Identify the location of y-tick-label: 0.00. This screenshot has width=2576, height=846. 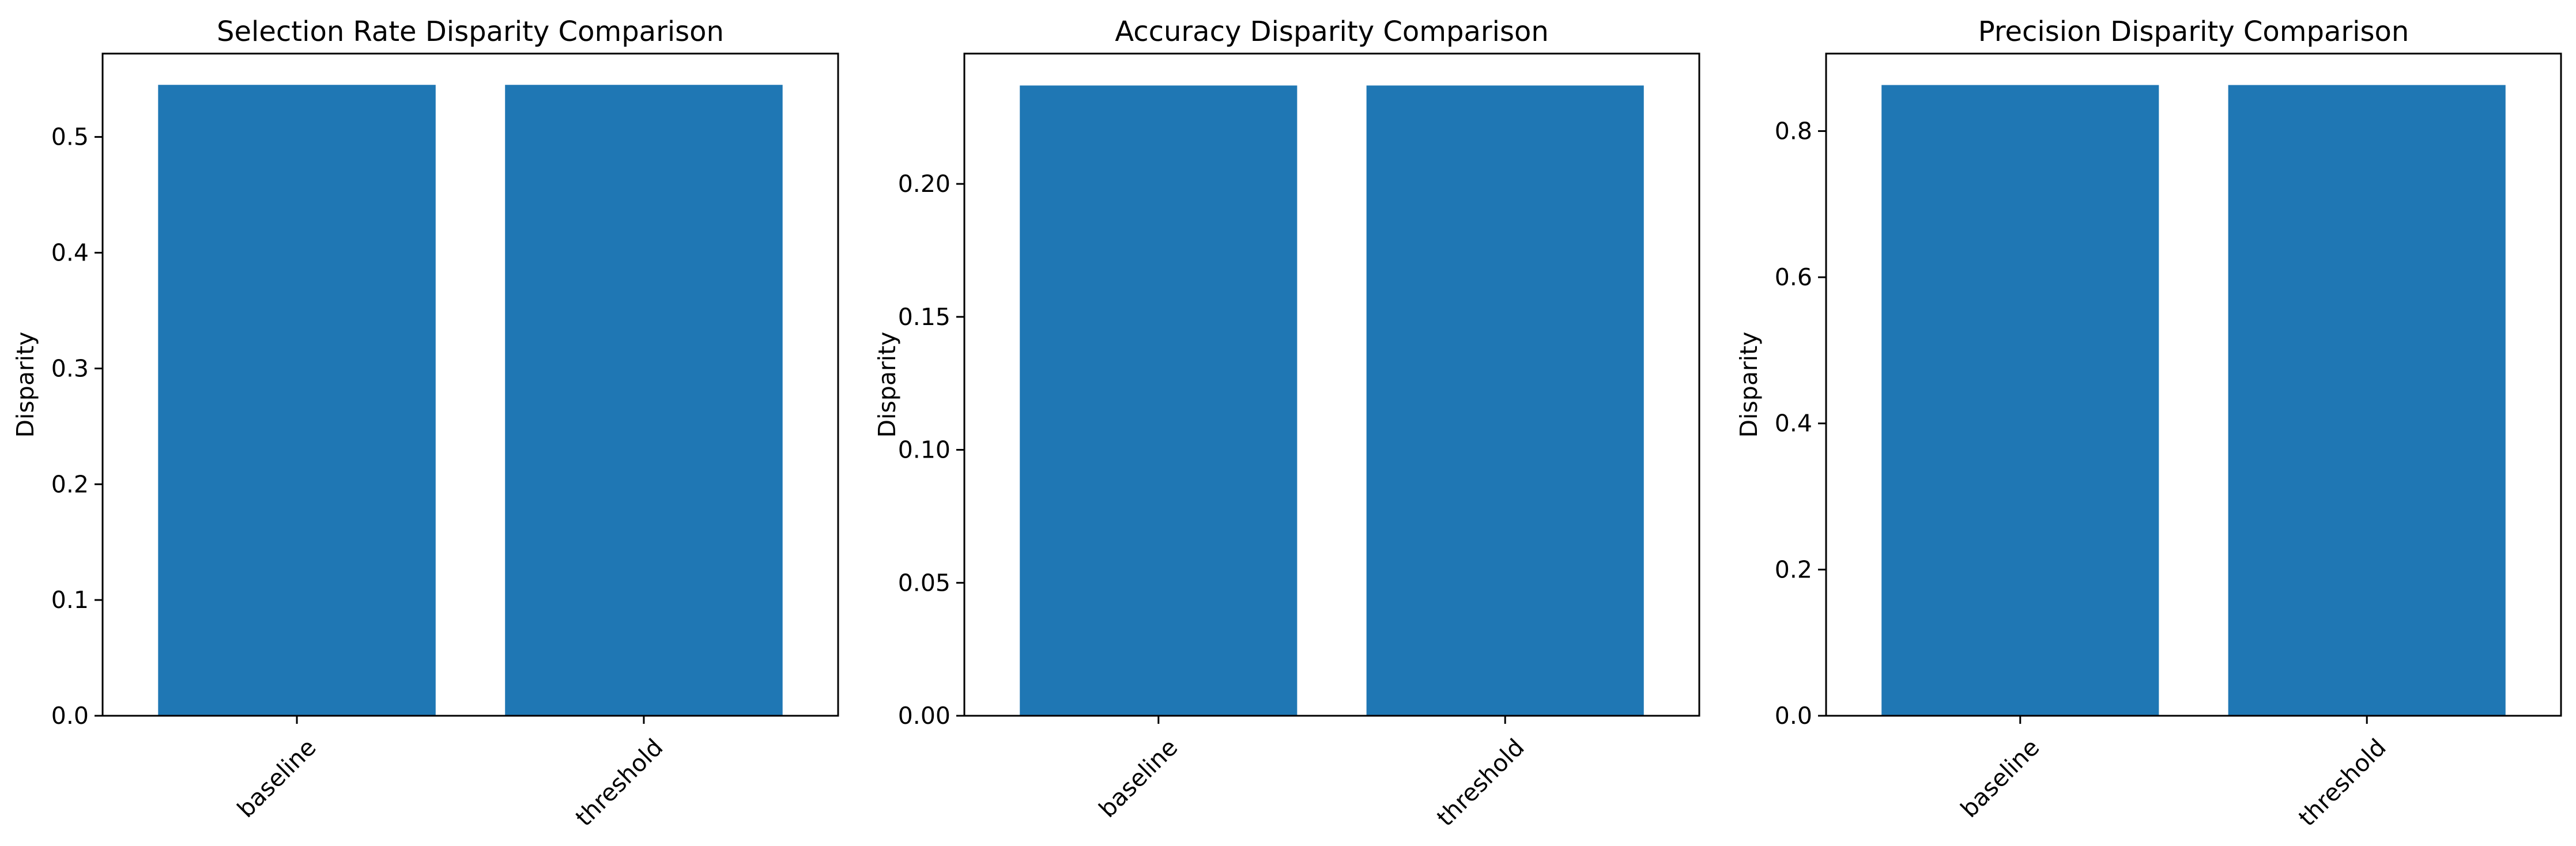
(924, 716).